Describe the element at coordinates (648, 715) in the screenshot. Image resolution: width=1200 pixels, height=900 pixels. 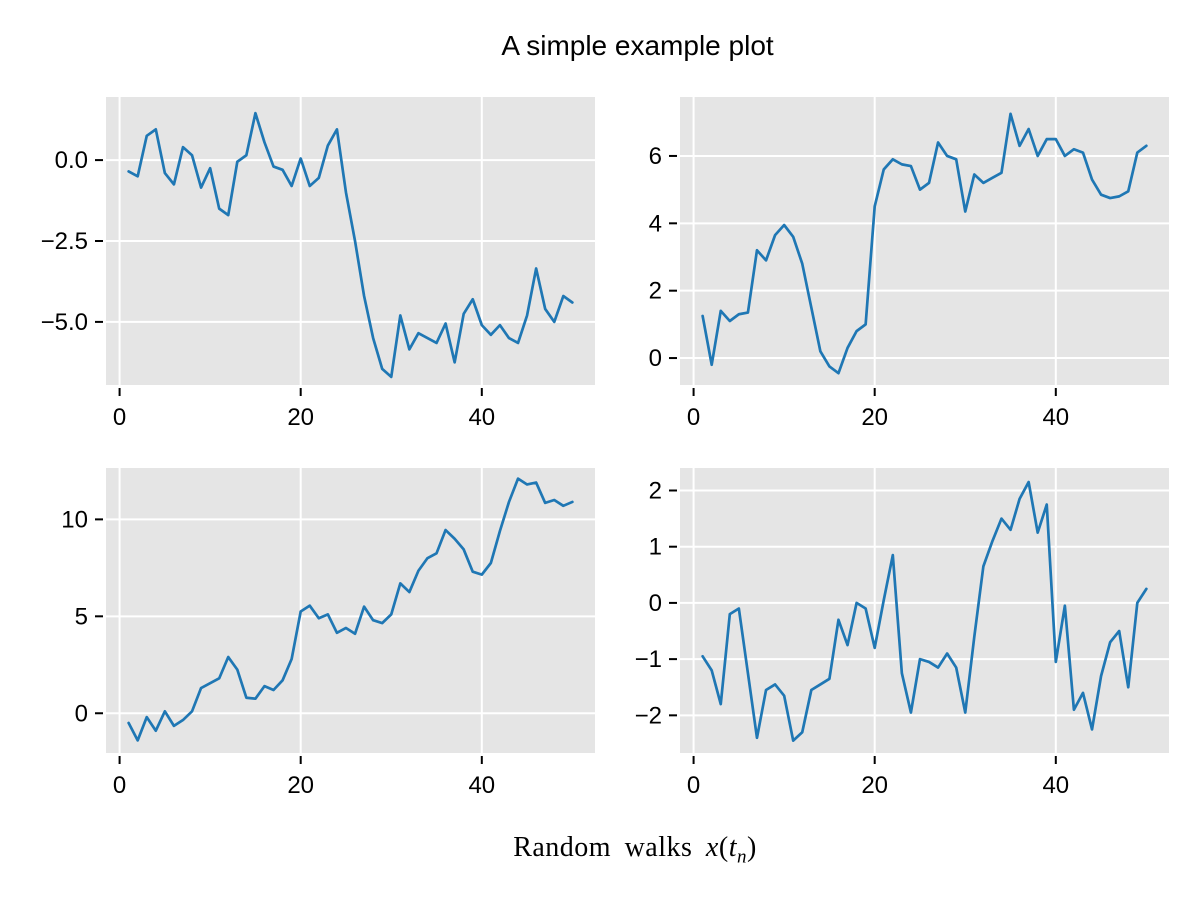
I see `tick-label-y: −2` at that location.